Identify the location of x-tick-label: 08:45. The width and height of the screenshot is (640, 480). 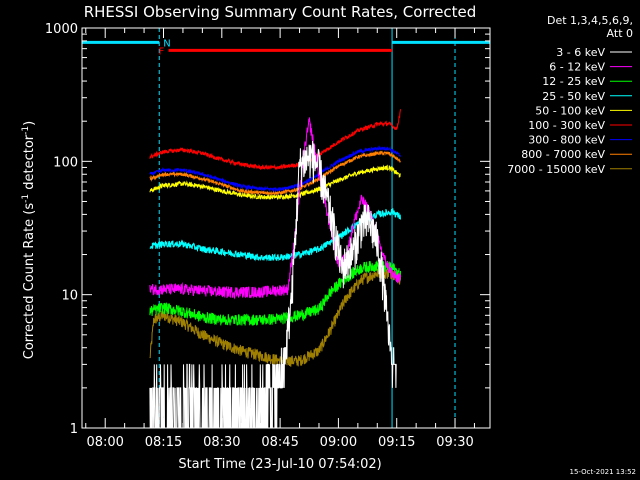
(279, 442).